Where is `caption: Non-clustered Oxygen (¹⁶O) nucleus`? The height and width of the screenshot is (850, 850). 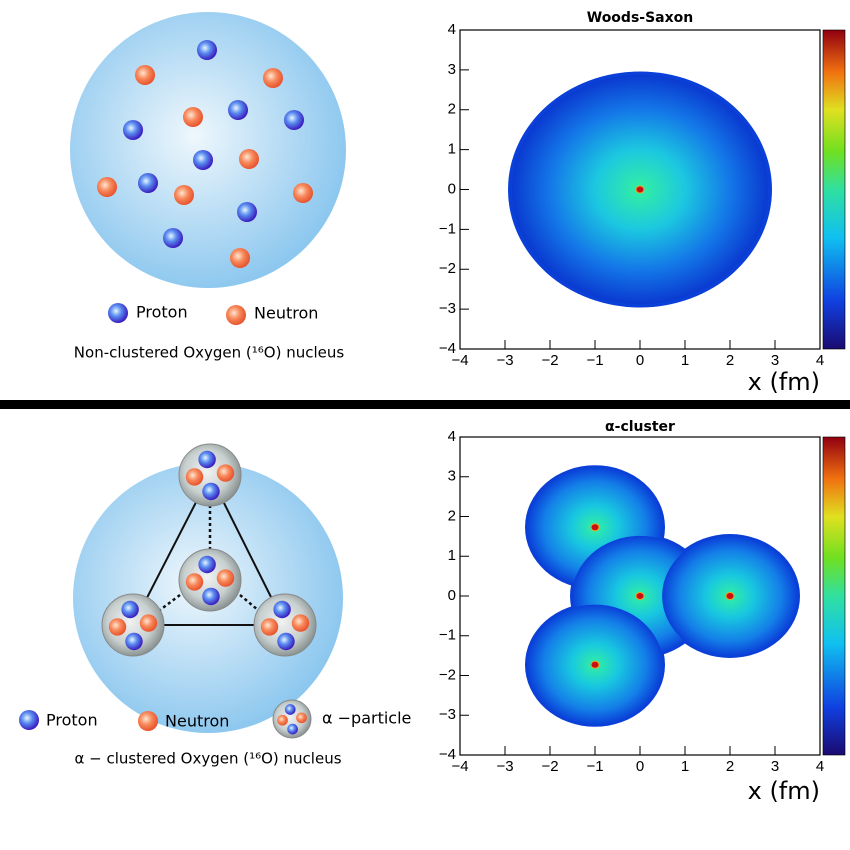
caption: Non-clustered Oxygen (¹⁶O) nucleus is located at coordinates (209, 353).